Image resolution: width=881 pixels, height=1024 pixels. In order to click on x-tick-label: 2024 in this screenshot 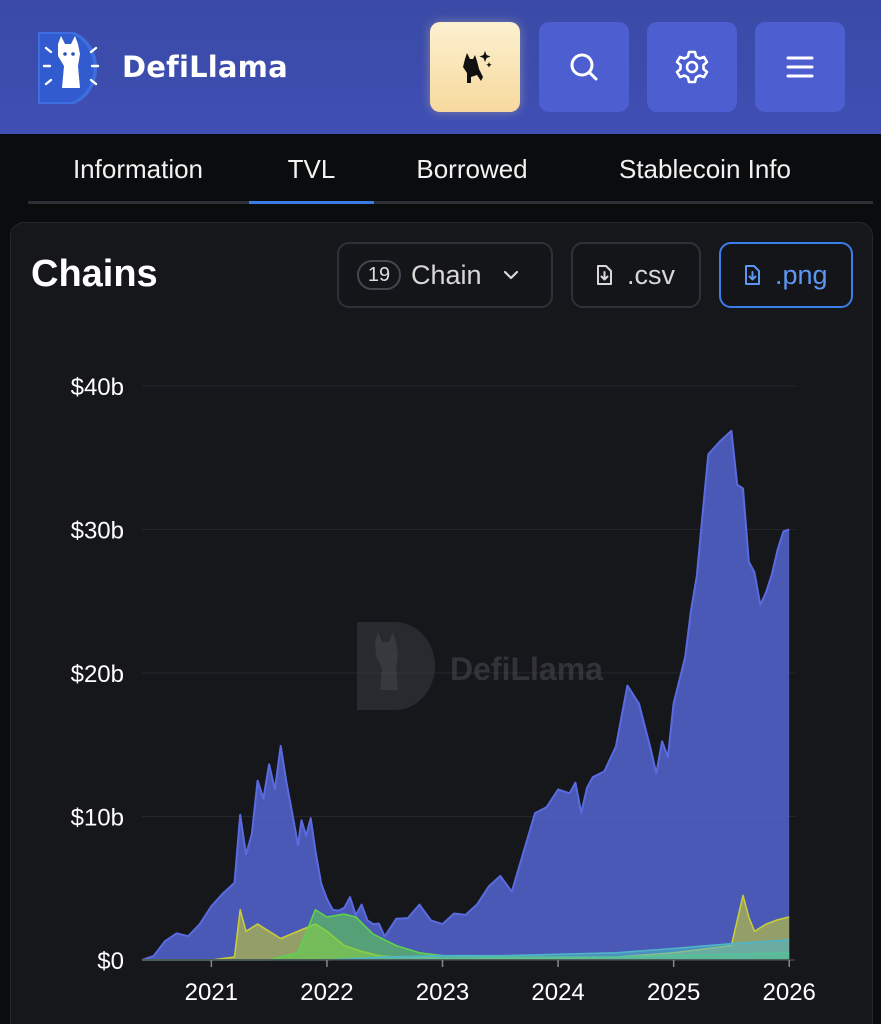, I will do `click(557, 992)`.